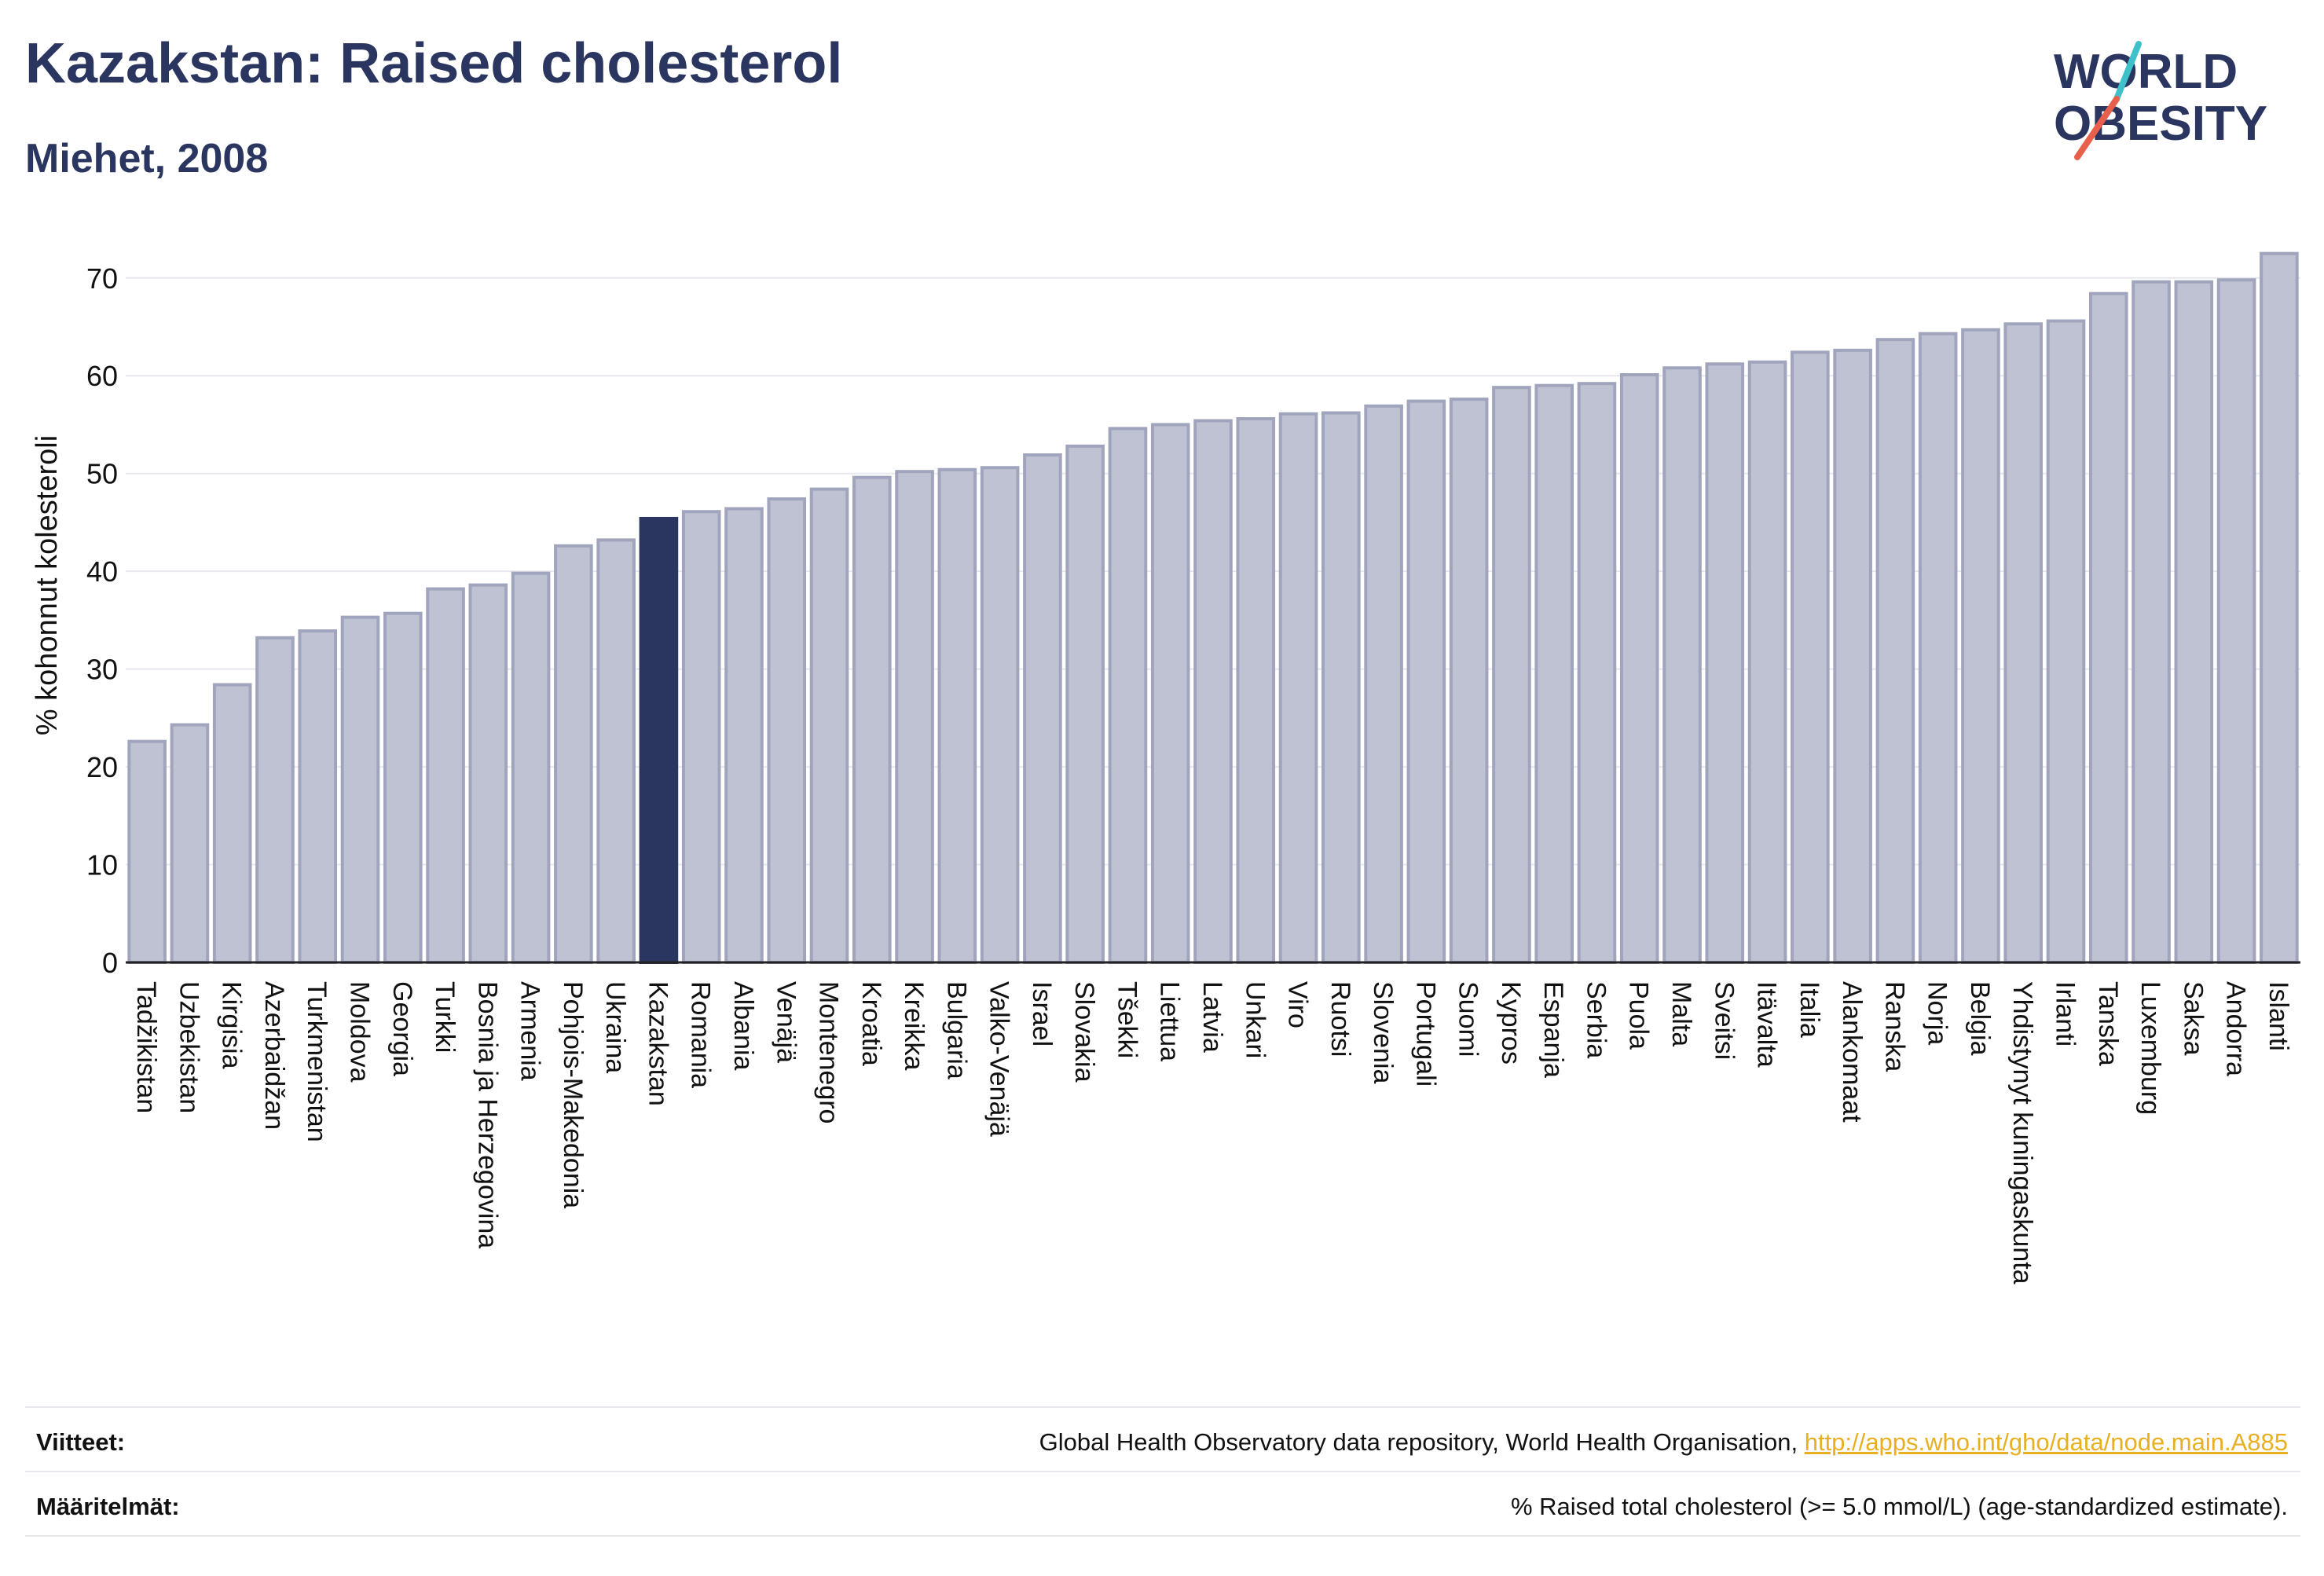  Describe the element at coordinates (1340, 1019) in the screenshot. I see `x-tick-label: Ruotsi` at that location.